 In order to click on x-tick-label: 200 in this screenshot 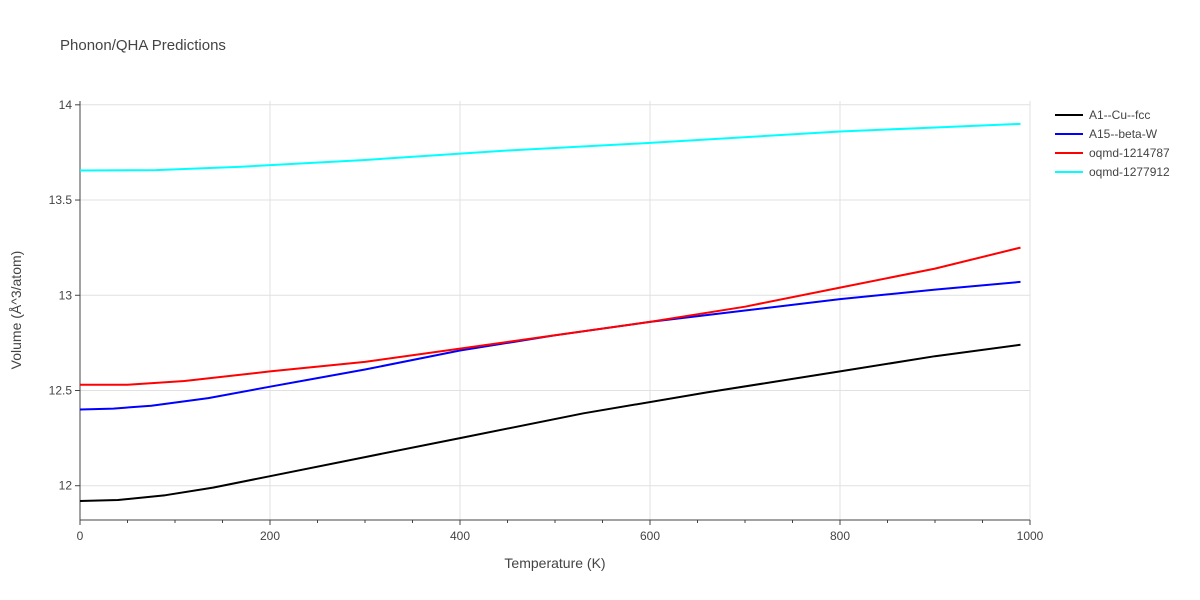, I will do `click(270, 536)`.